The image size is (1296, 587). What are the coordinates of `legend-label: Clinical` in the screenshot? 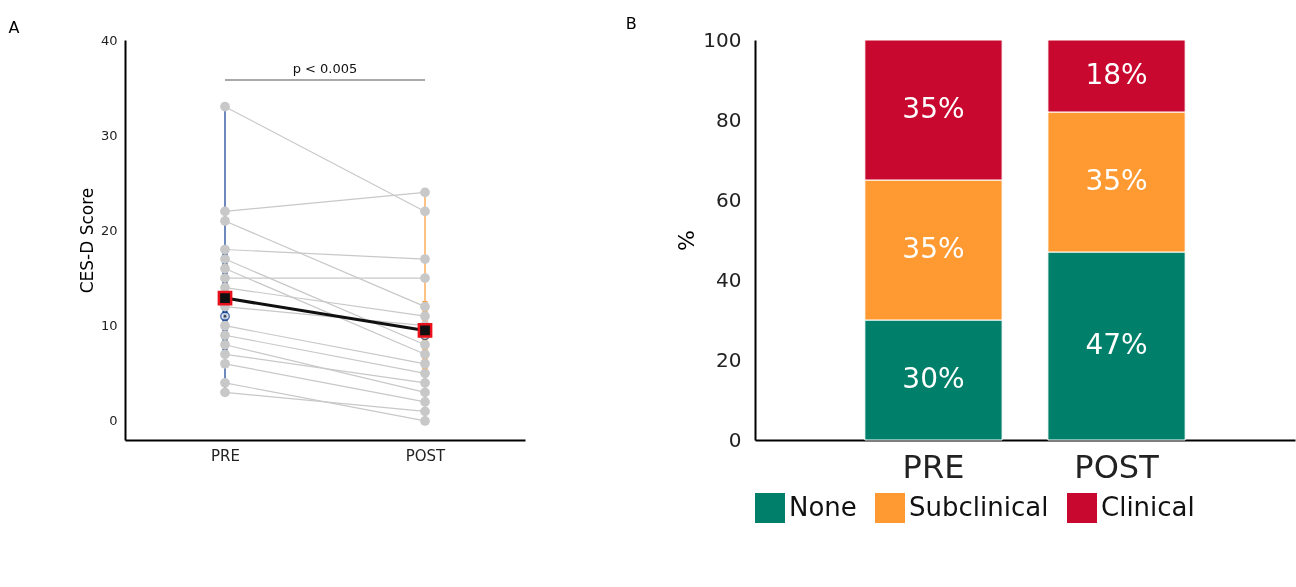 It's located at (1148, 507).